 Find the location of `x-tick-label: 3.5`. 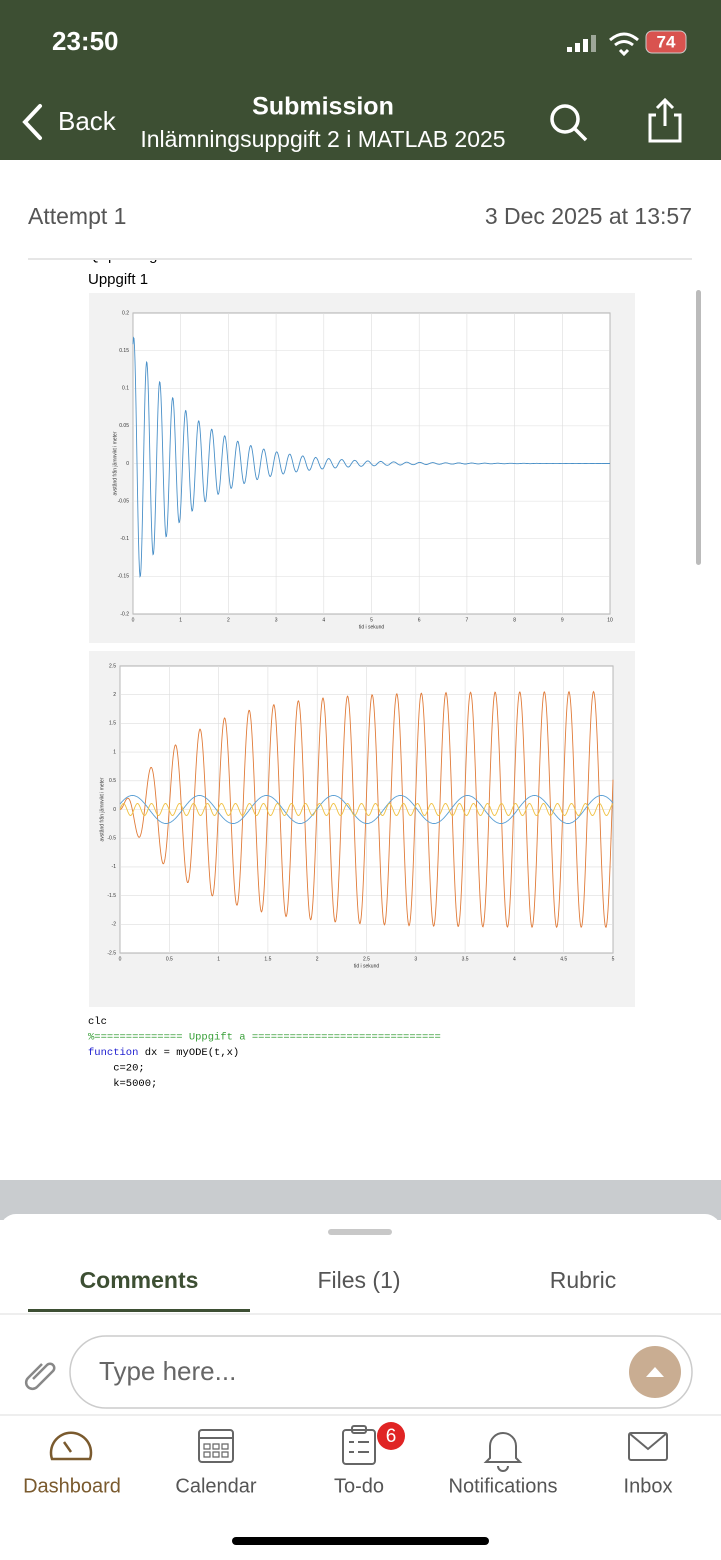

x-tick-label: 3.5 is located at coordinates (465, 959).